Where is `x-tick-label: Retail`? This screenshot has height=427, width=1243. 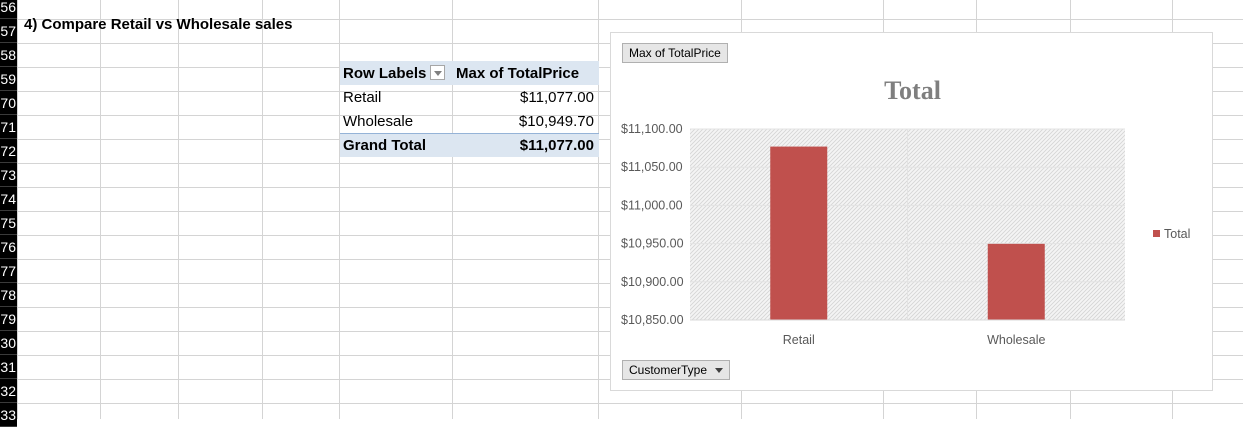 x-tick-label: Retail is located at coordinates (799, 340).